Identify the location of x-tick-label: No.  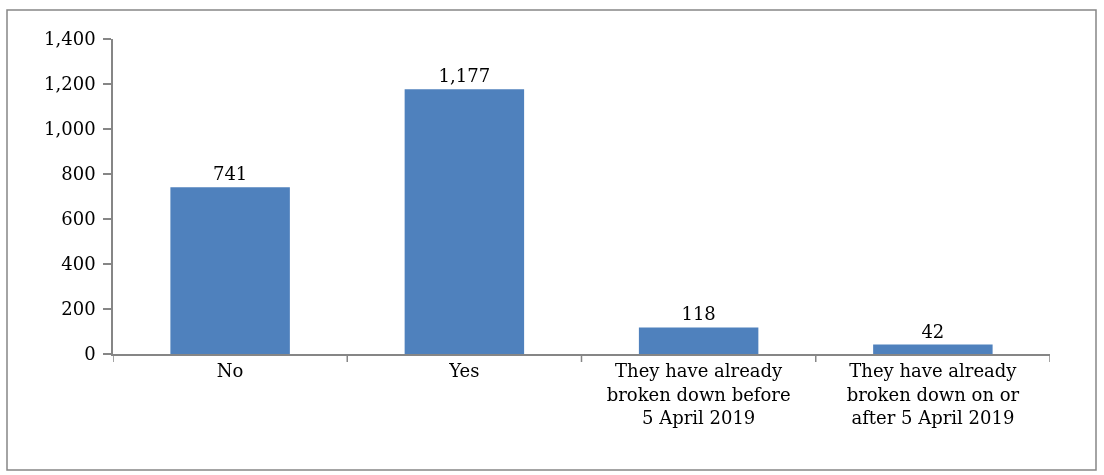
(230, 371).